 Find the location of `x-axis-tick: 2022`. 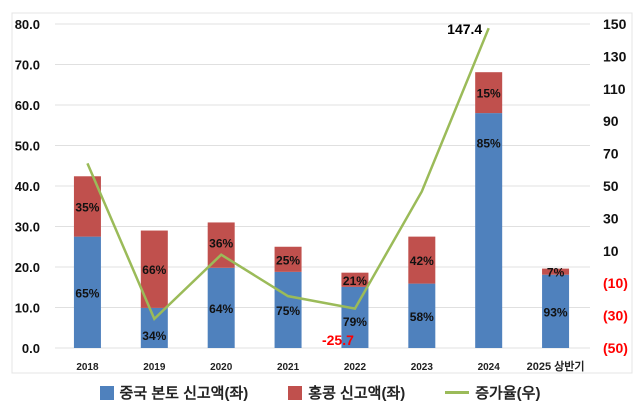

x-axis-tick: 2022 is located at coordinates (355, 367).